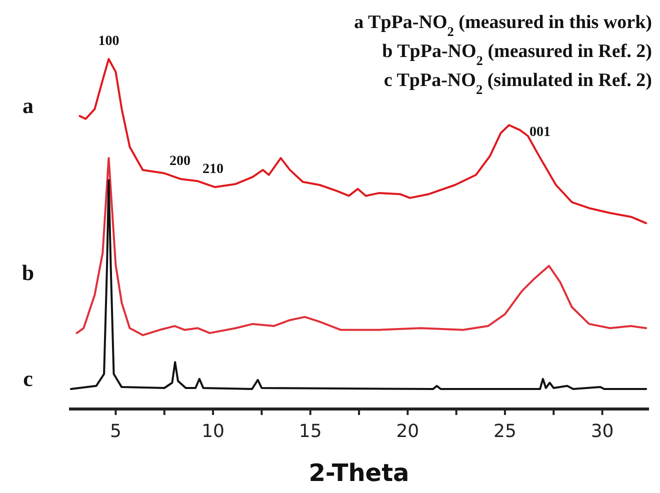 The height and width of the screenshot is (493, 660). I want to click on series-label: c, so click(28, 379).